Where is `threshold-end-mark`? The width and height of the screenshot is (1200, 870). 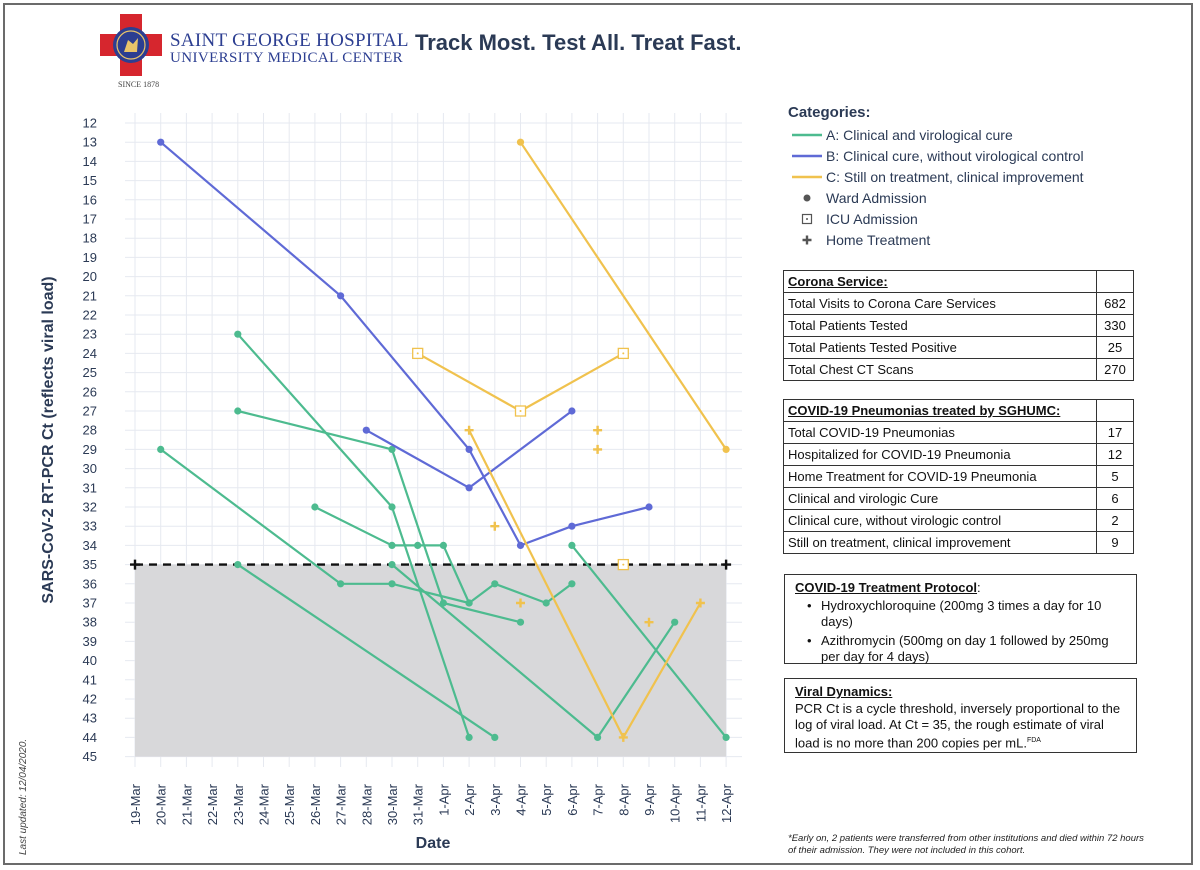
threshold-end-mark is located at coordinates (135, 564).